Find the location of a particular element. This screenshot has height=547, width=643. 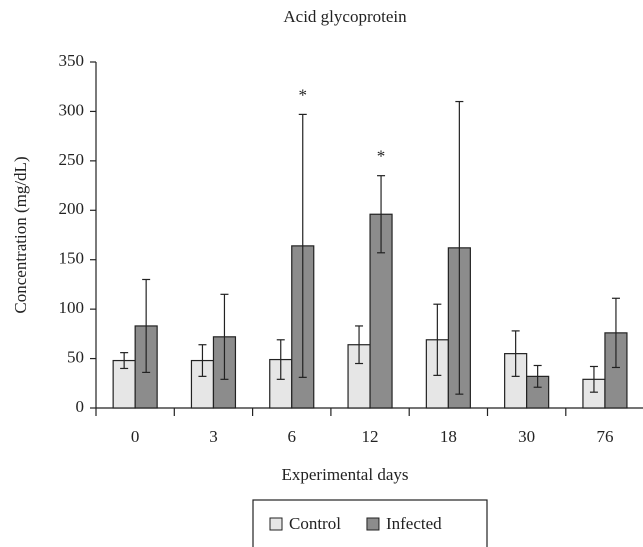

x-tick-label: 30 is located at coordinates (526, 436).